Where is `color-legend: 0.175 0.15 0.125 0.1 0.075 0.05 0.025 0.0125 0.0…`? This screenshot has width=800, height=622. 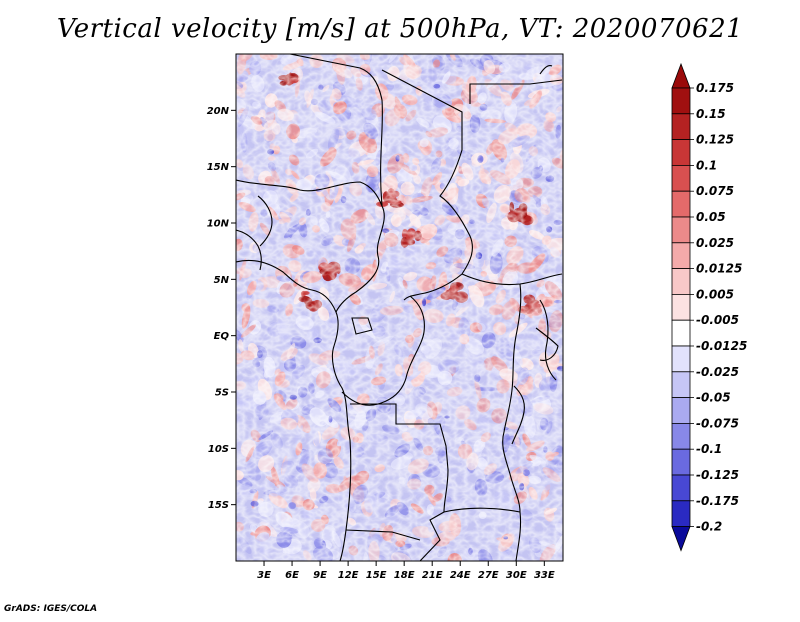
color-legend: 0.175 0.15 0.125 0.1 0.075 0.05 0.025 0.0125 0.0… is located at coordinates (709, 307).